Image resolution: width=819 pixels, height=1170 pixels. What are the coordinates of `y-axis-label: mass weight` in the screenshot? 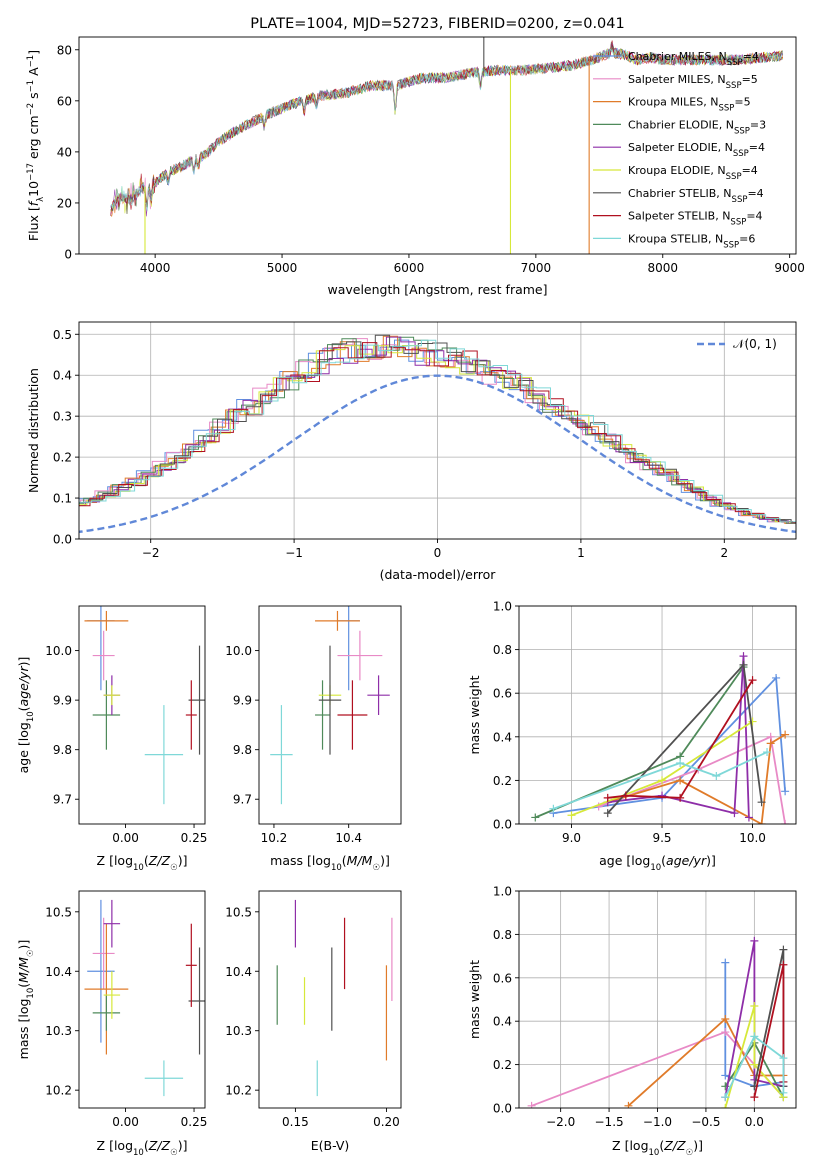 It's located at (474, 999).